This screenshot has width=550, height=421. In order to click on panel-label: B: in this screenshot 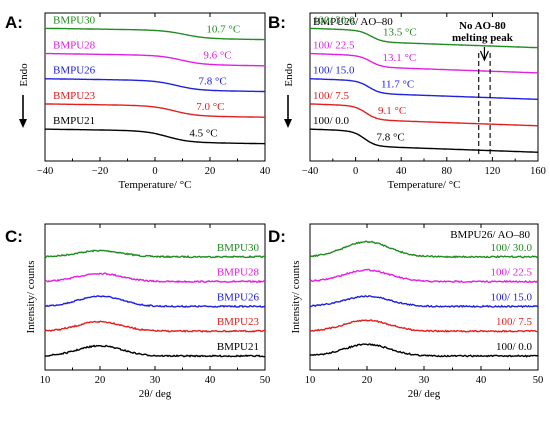, I will do `click(277, 22)`.